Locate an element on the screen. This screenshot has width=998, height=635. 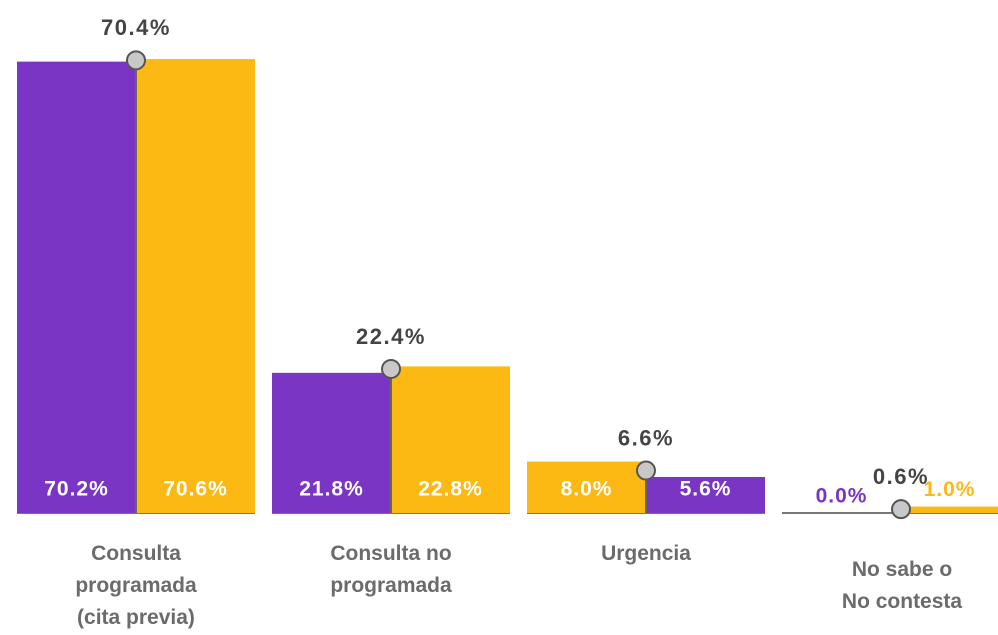
value-label: 5.6% is located at coordinates (706, 489).